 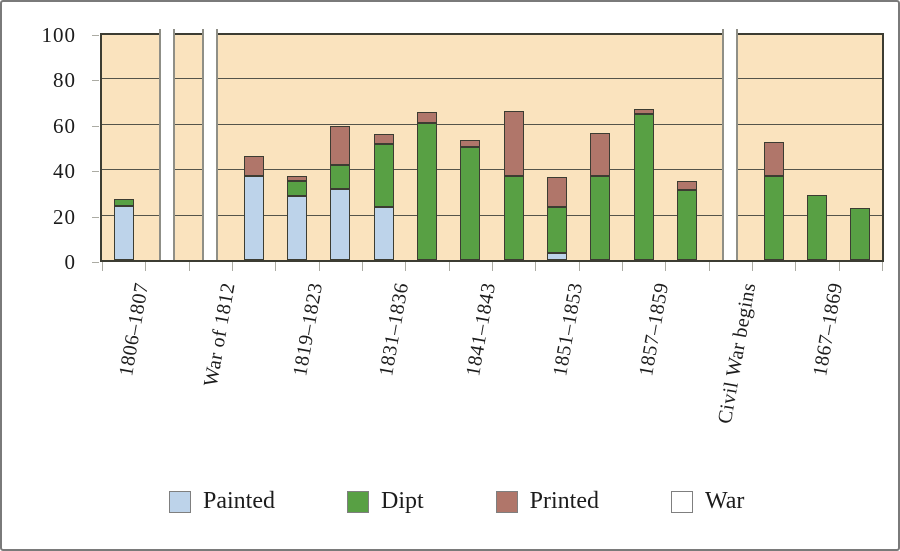 What do you see at coordinates (180, 501) in the screenshot?
I see `legend-swatch-painted` at bounding box center [180, 501].